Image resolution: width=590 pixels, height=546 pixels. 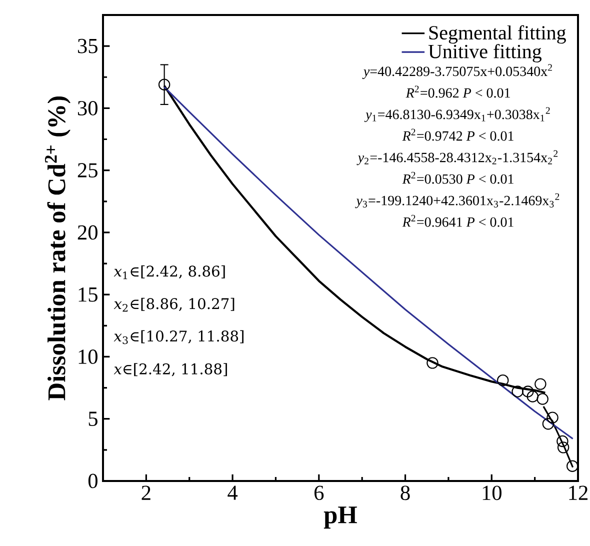 I want to click on annotation: R$^{2}$=0.962 P < 0.01, so click(x=458, y=92).